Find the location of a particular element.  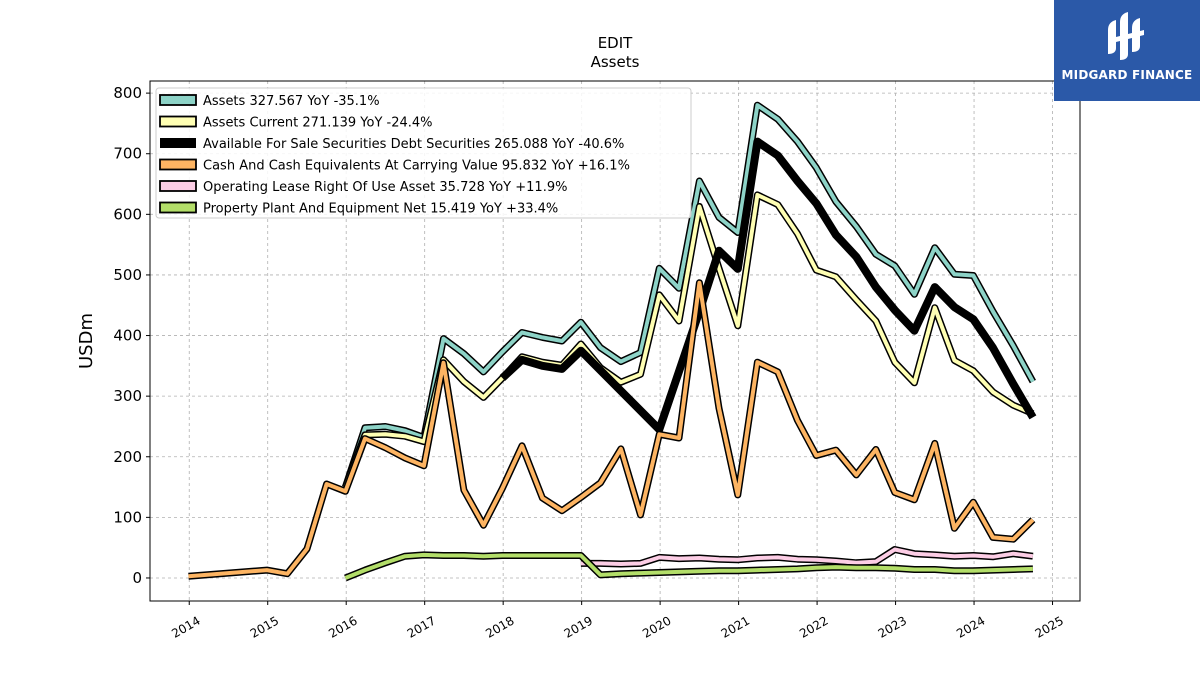

x-tick-label: 2021 is located at coordinates (735, 626).